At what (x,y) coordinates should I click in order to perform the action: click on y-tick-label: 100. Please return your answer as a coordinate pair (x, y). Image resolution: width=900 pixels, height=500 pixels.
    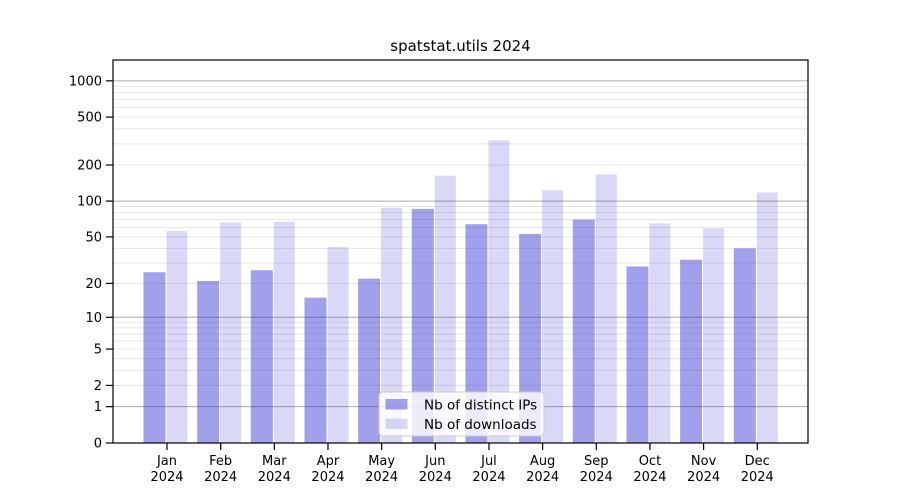
    Looking at the image, I should click on (89, 202).